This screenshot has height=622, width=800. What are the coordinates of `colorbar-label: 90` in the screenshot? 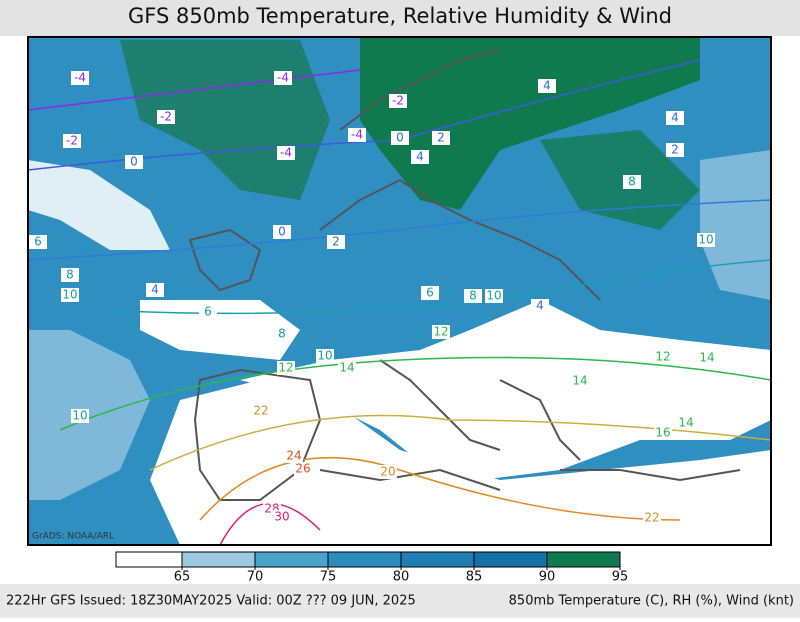 It's located at (547, 577).